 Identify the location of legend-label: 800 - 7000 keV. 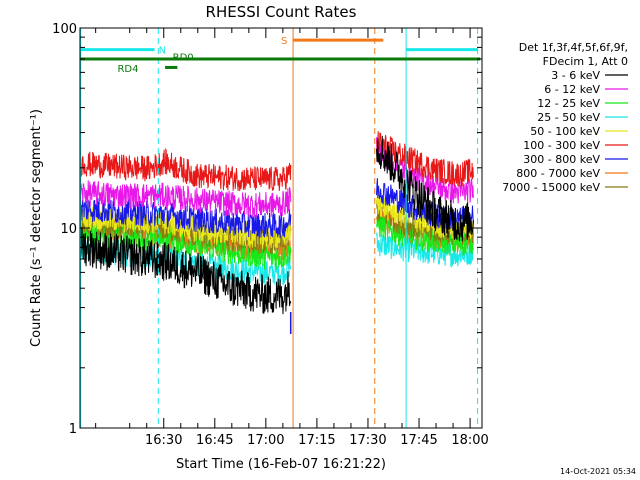
(558, 173).